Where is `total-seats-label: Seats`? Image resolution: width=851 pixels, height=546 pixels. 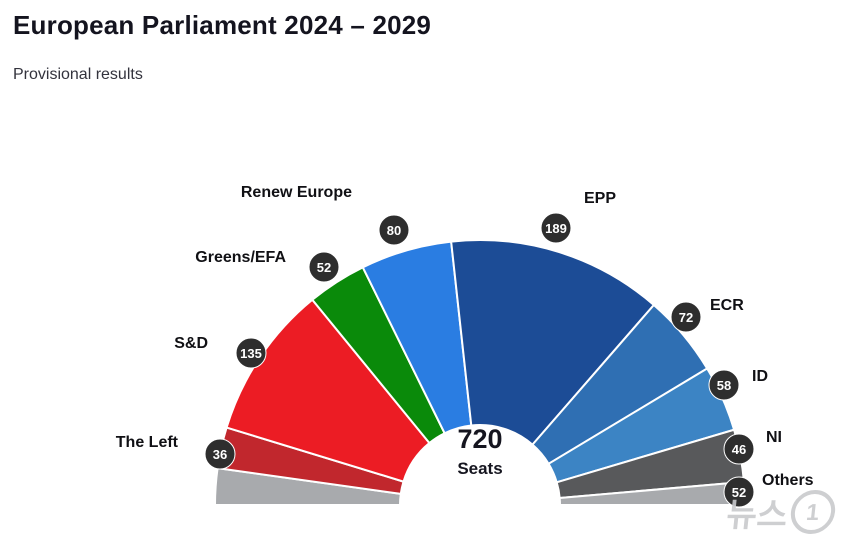 total-seats-label: Seats is located at coordinates (479, 468).